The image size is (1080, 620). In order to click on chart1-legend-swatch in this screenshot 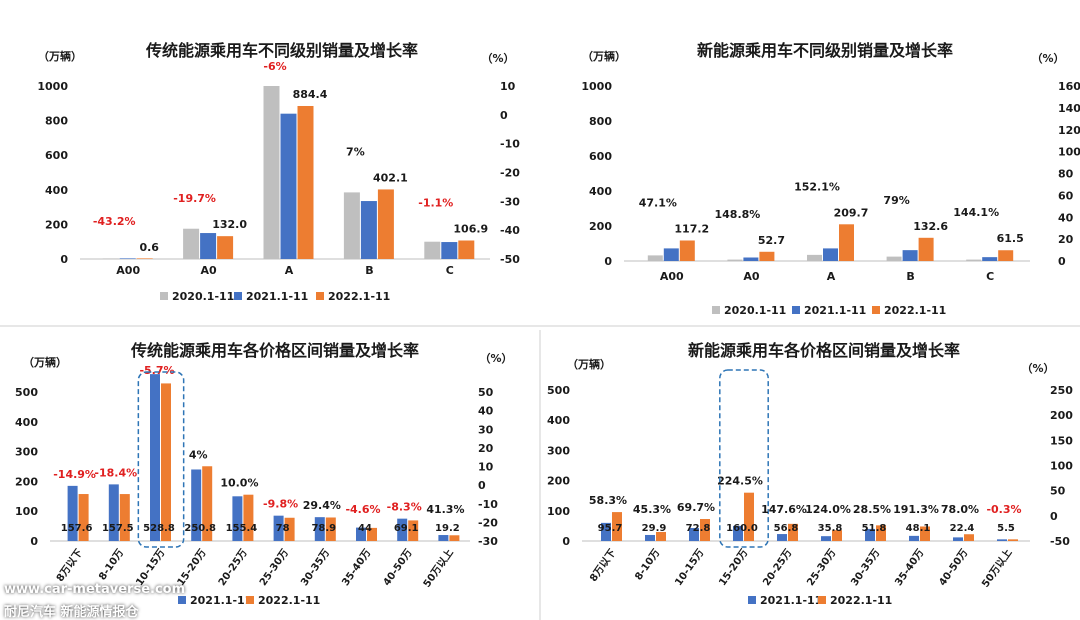, I will do `click(238, 296)`.